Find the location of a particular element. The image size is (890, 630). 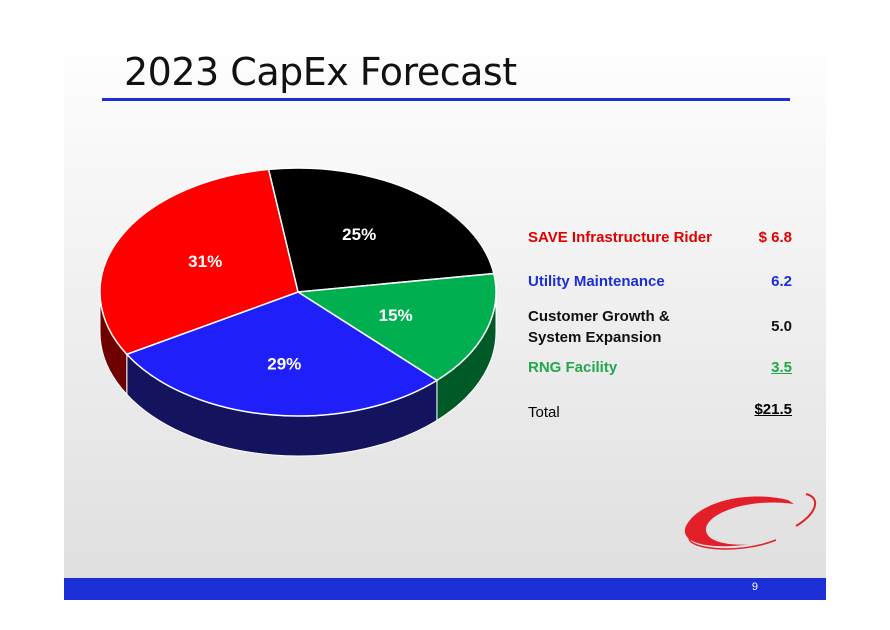

legend-value-total: $21.5 is located at coordinates (773, 409).